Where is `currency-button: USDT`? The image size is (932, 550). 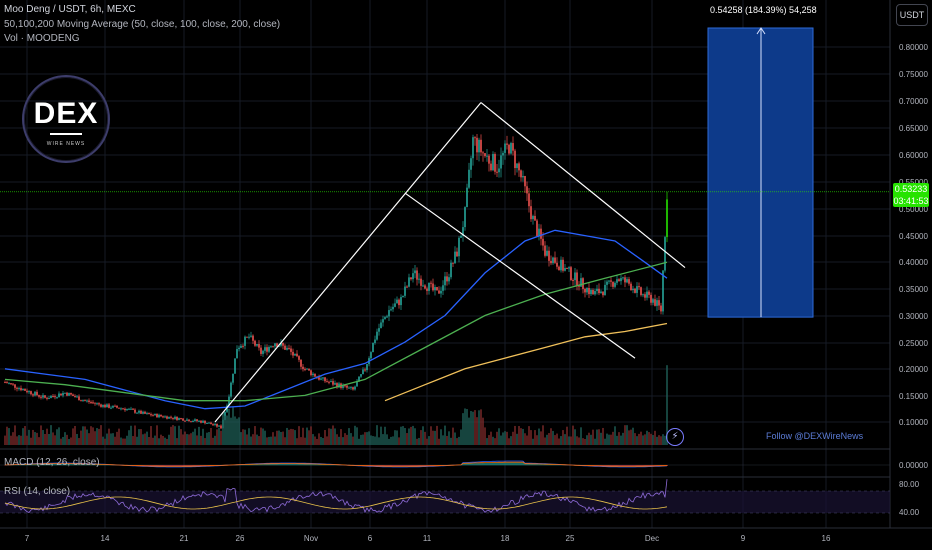
currency-button: USDT is located at coordinates (912, 15).